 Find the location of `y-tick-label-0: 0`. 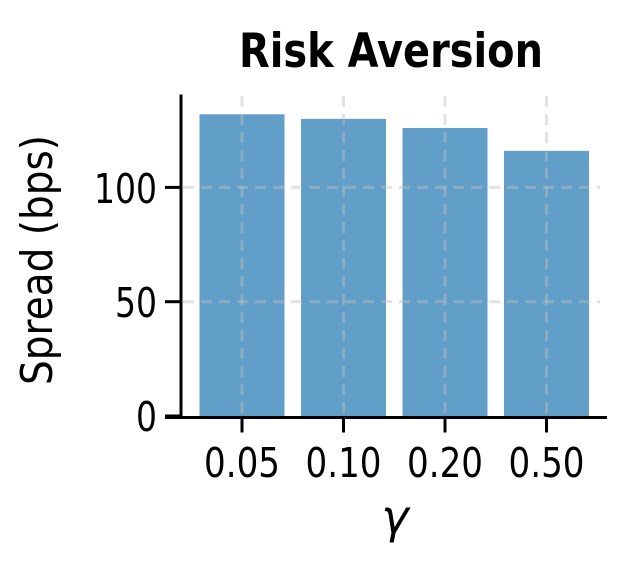

y-tick-label-0: 0 is located at coordinates (146, 417).